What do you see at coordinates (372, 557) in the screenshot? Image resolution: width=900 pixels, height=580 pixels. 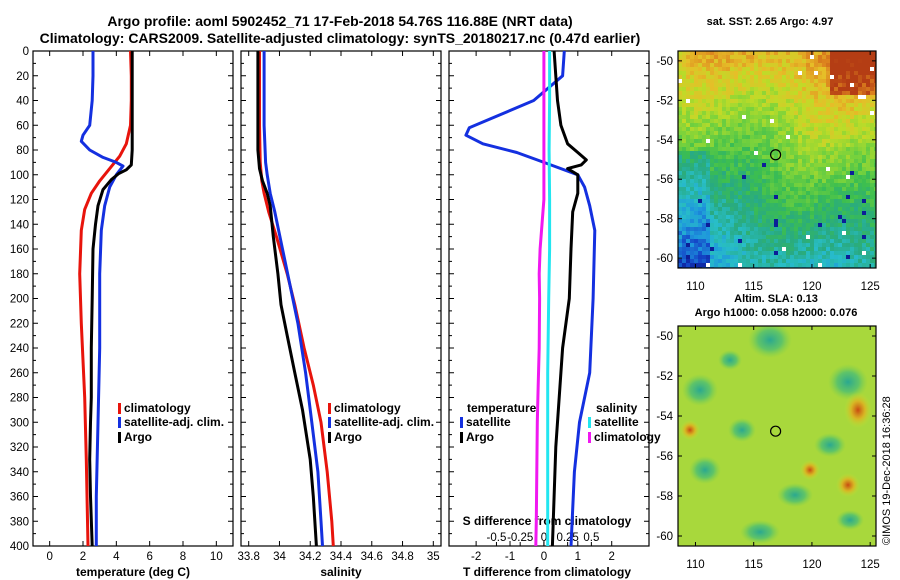 I see `x-tick-label: 34.6` at bounding box center [372, 557].